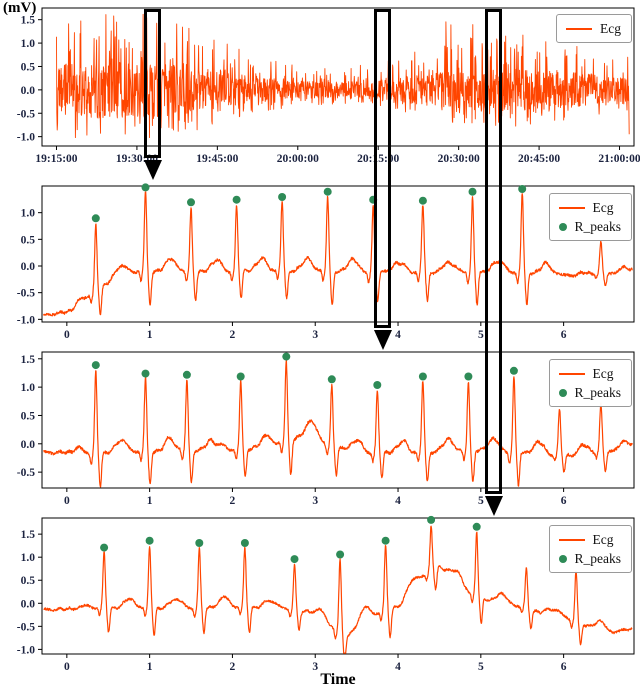 The height and width of the screenshot is (696, 640). What do you see at coordinates (594, 28) in the screenshot?
I see `legend-overview: Ecg` at bounding box center [594, 28].